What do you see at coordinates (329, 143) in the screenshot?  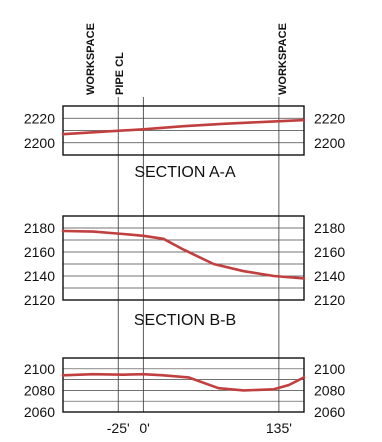 I see `y-tick-label-right: 2200` at bounding box center [329, 143].